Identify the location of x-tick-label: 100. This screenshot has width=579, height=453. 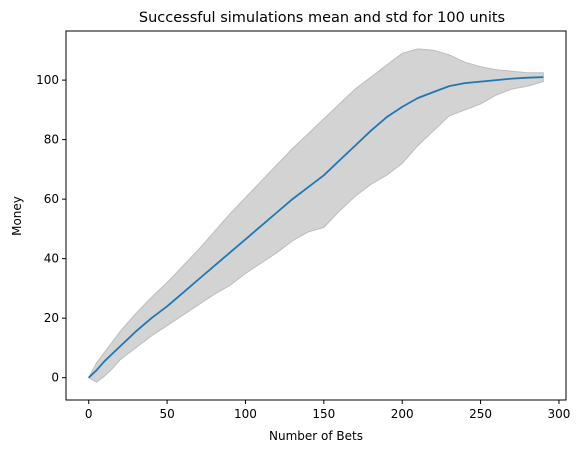
(245, 414).